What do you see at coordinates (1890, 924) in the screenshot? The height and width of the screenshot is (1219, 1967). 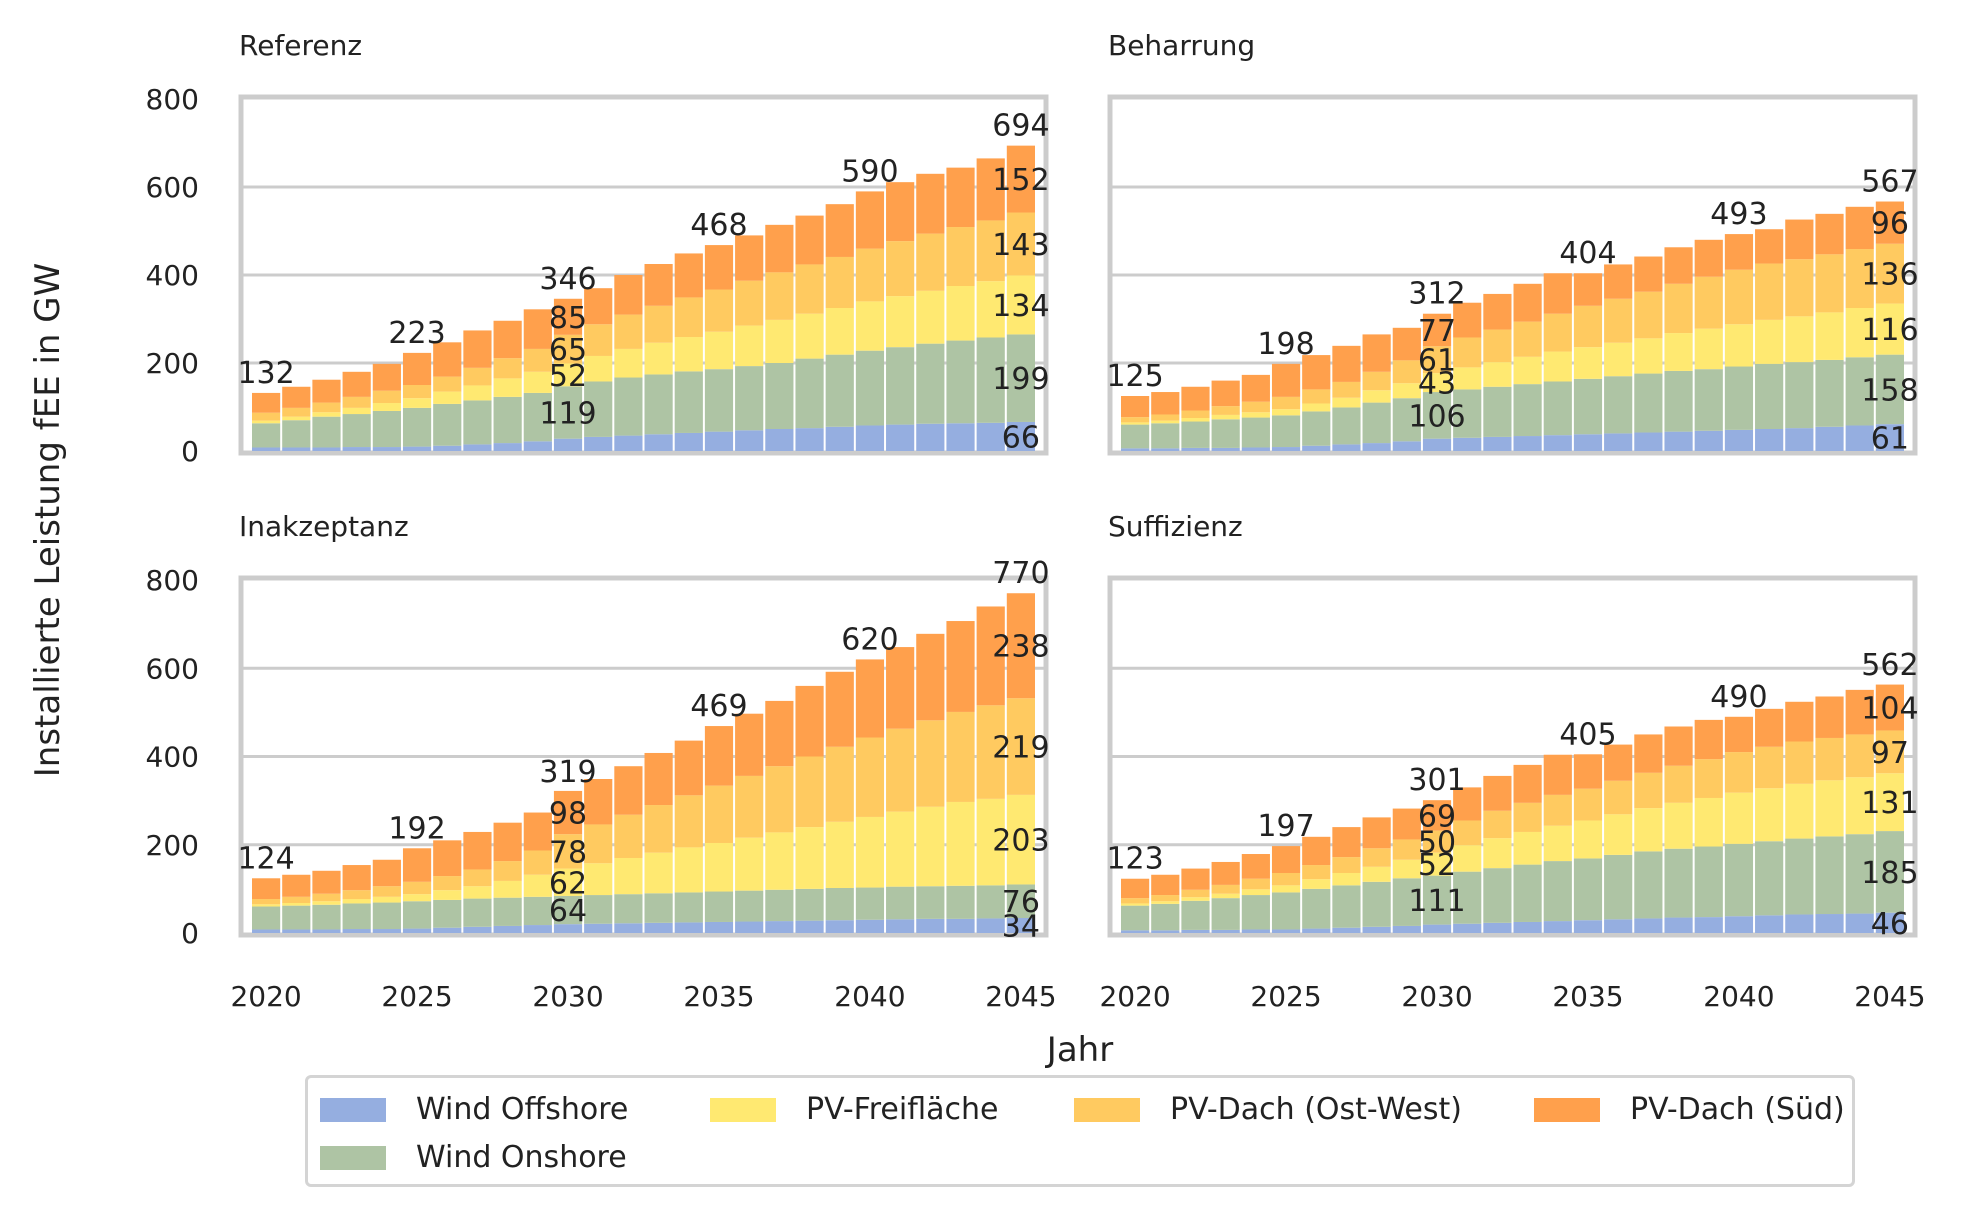 I see `segment-label: 46` at bounding box center [1890, 924].